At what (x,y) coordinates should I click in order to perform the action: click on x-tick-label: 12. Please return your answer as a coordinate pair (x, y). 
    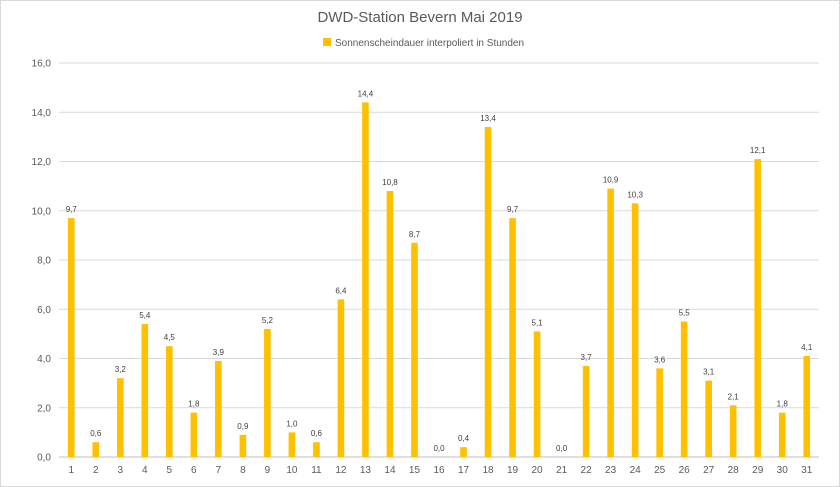
    Looking at the image, I should click on (341, 470).